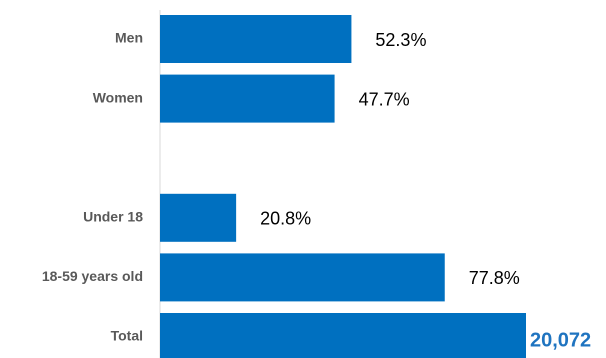 The image size is (606, 358). What do you see at coordinates (400, 40) in the screenshot?
I see `value-label: 52.3%` at bounding box center [400, 40].